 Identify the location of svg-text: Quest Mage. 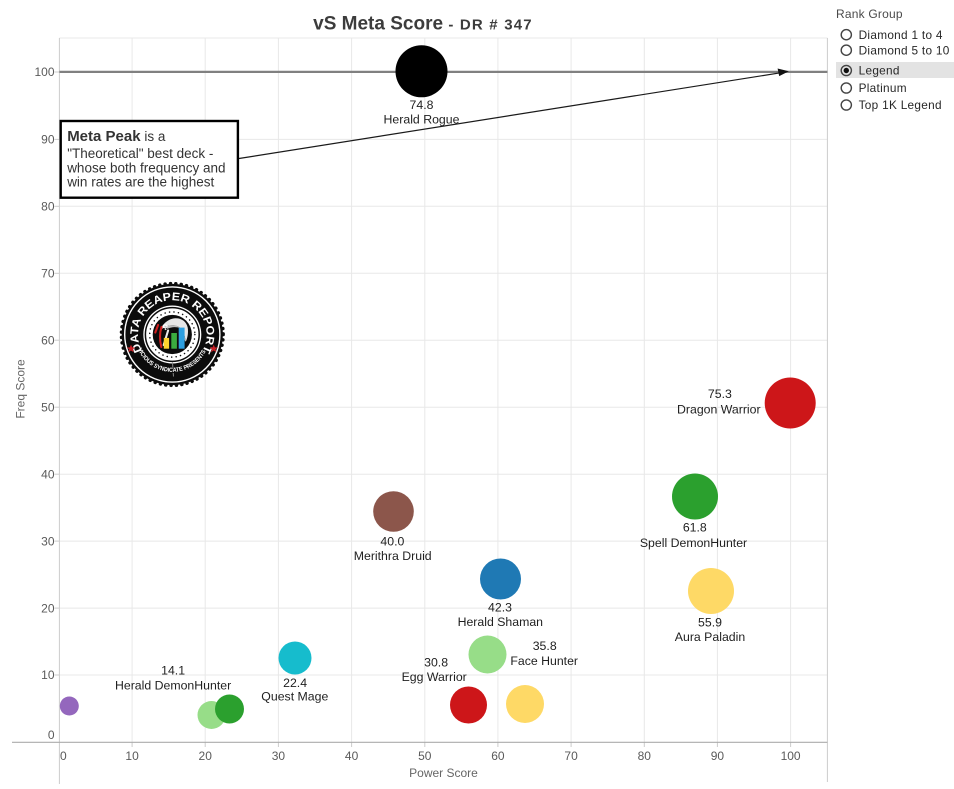
(294, 697).